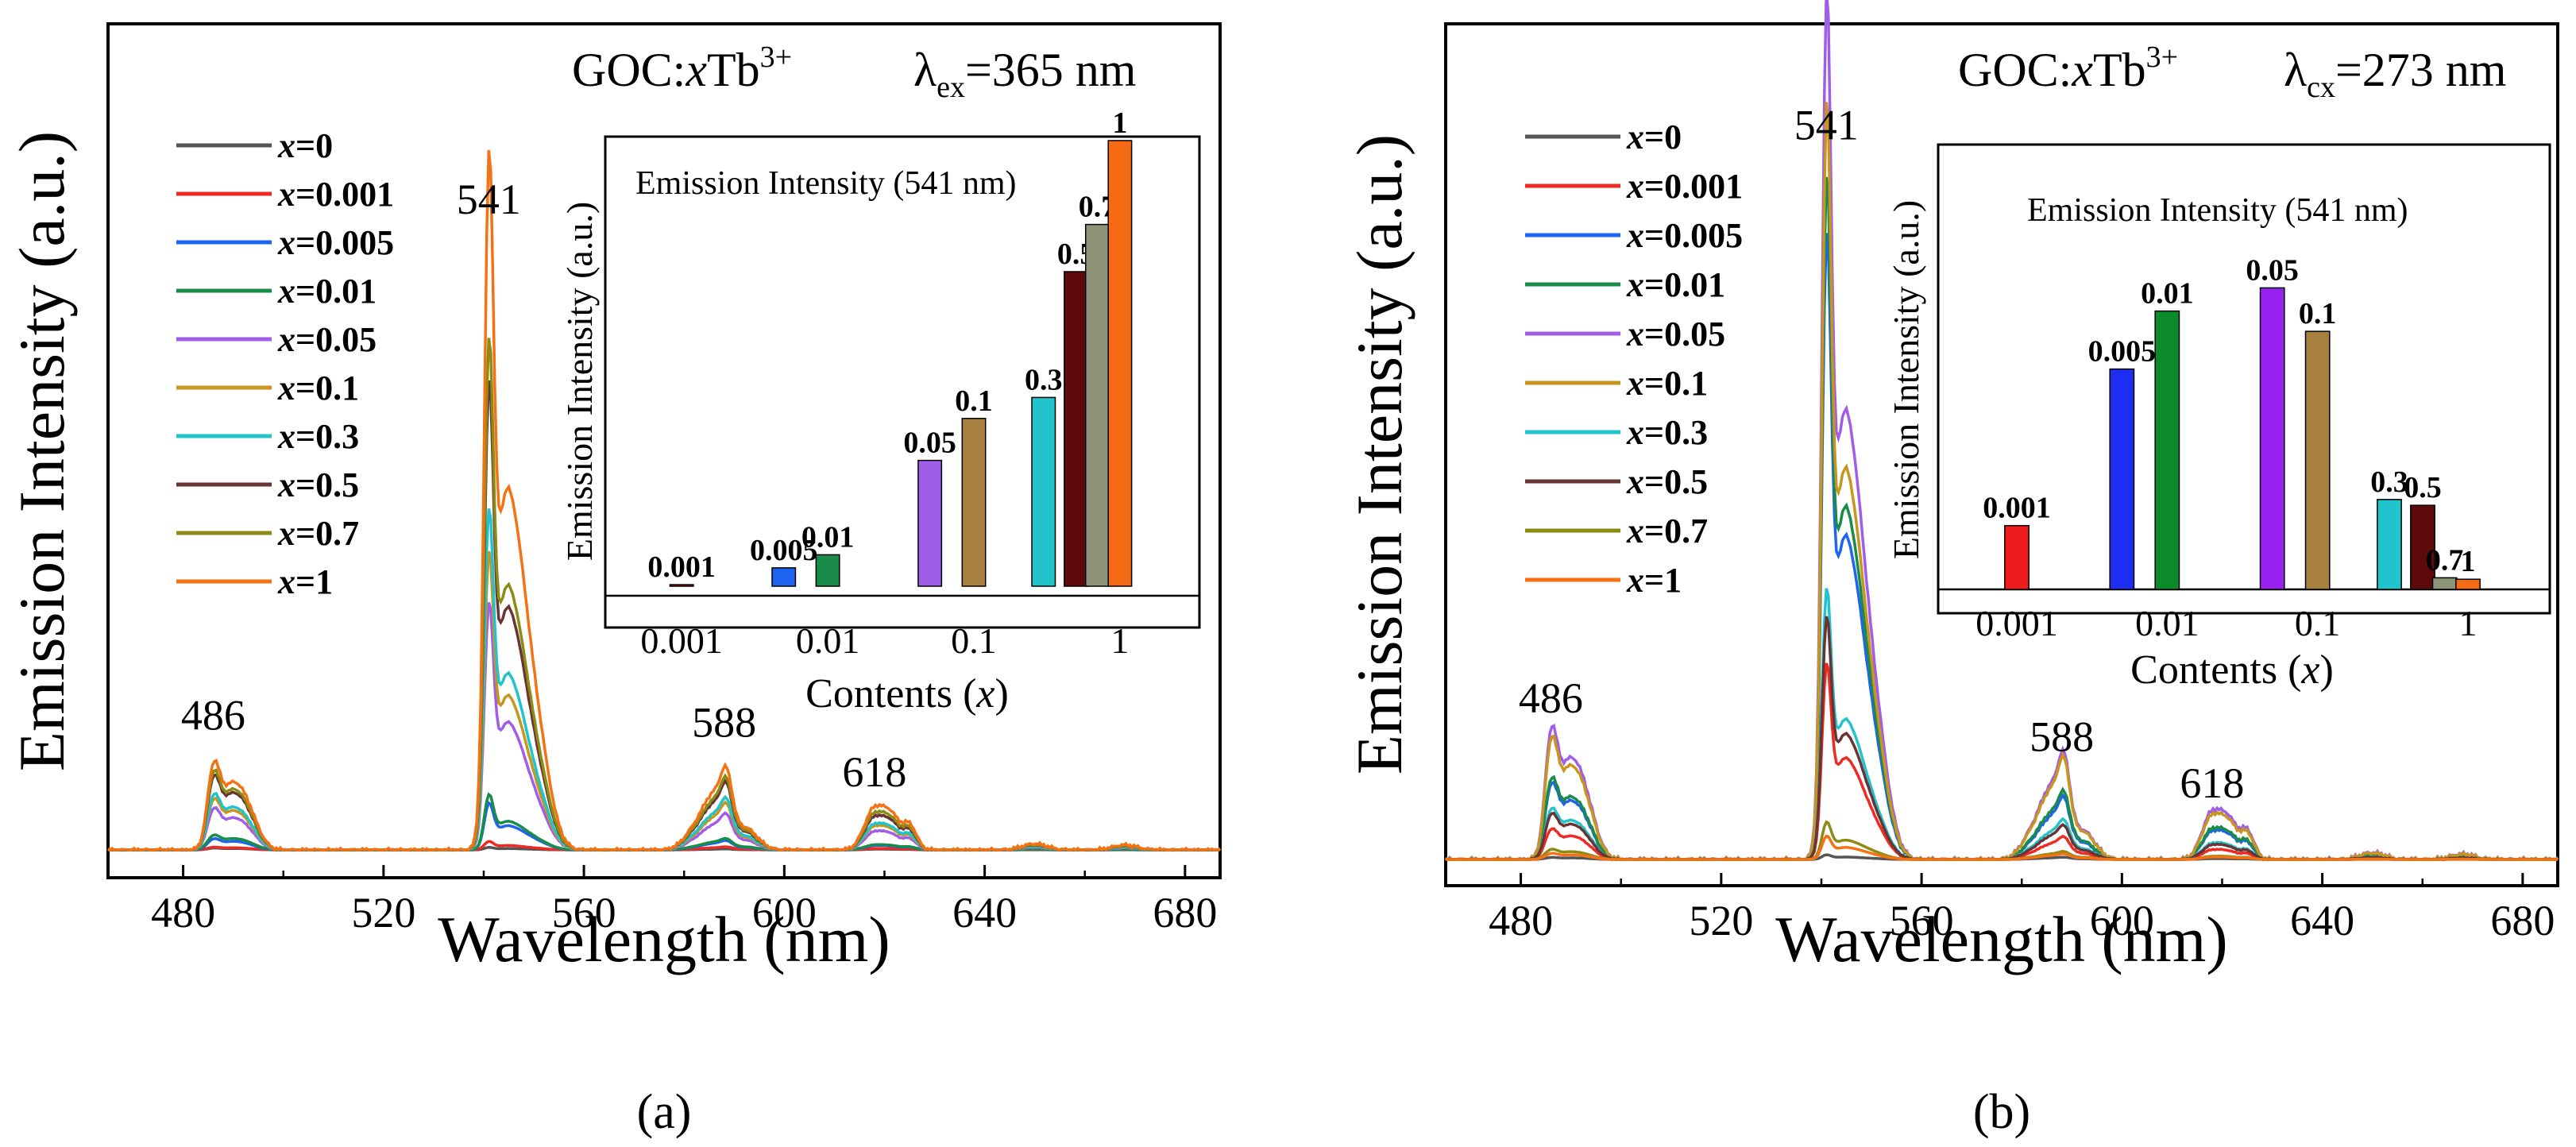 The height and width of the screenshot is (1147, 2576). Describe the element at coordinates (1676, 284) in the screenshot. I see `legend-label: x=0.01` at that location.